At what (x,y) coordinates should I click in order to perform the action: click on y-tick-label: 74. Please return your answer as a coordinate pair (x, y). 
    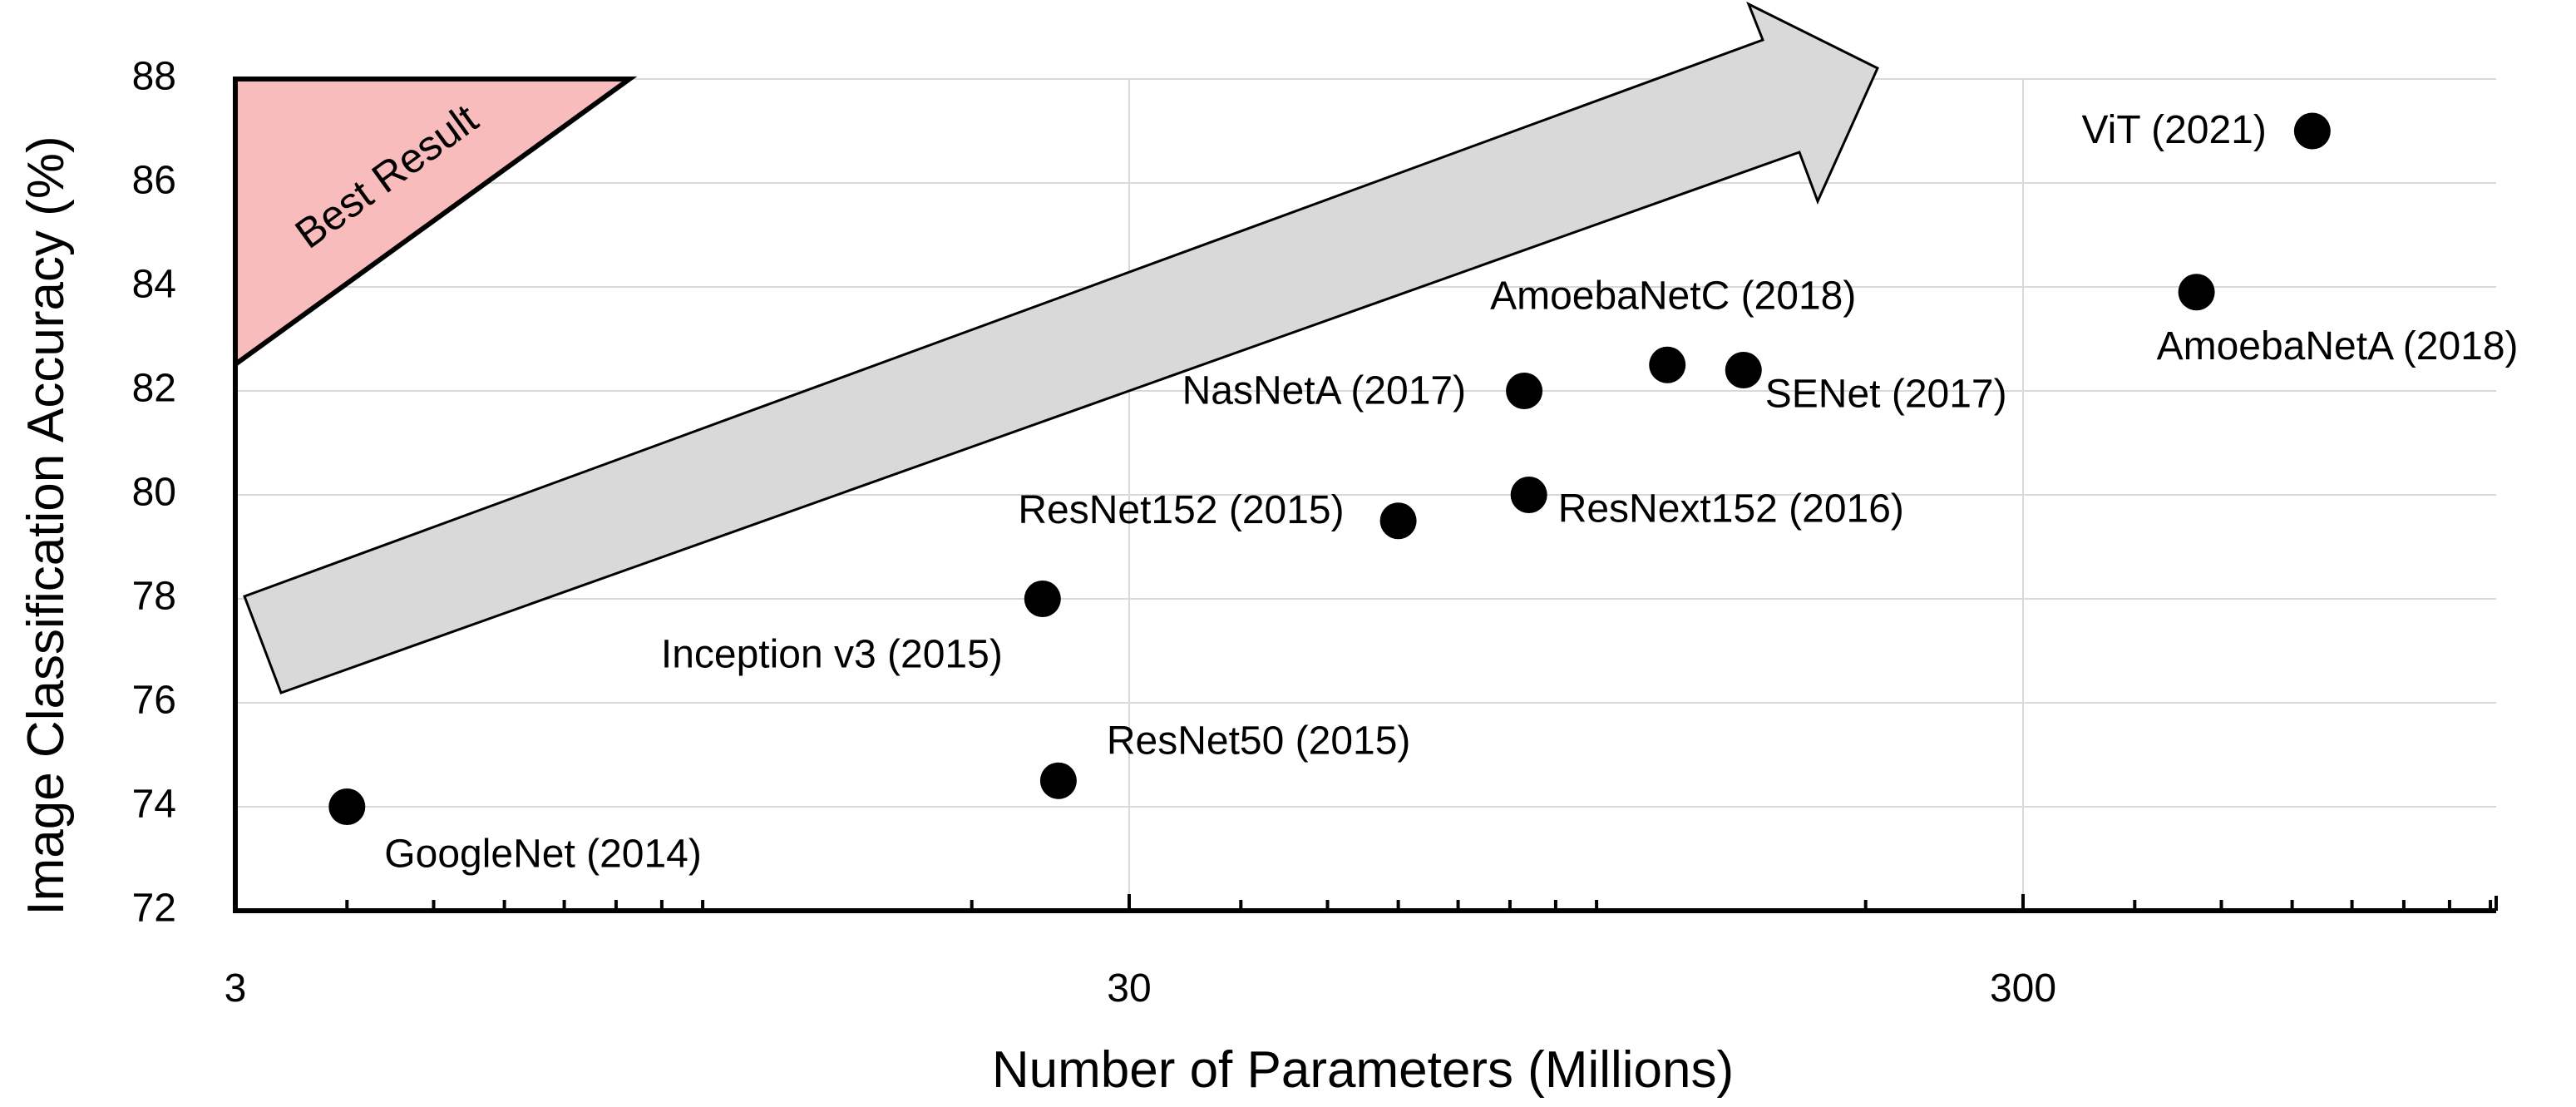
    Looking at the image, I should click on (154, 805).